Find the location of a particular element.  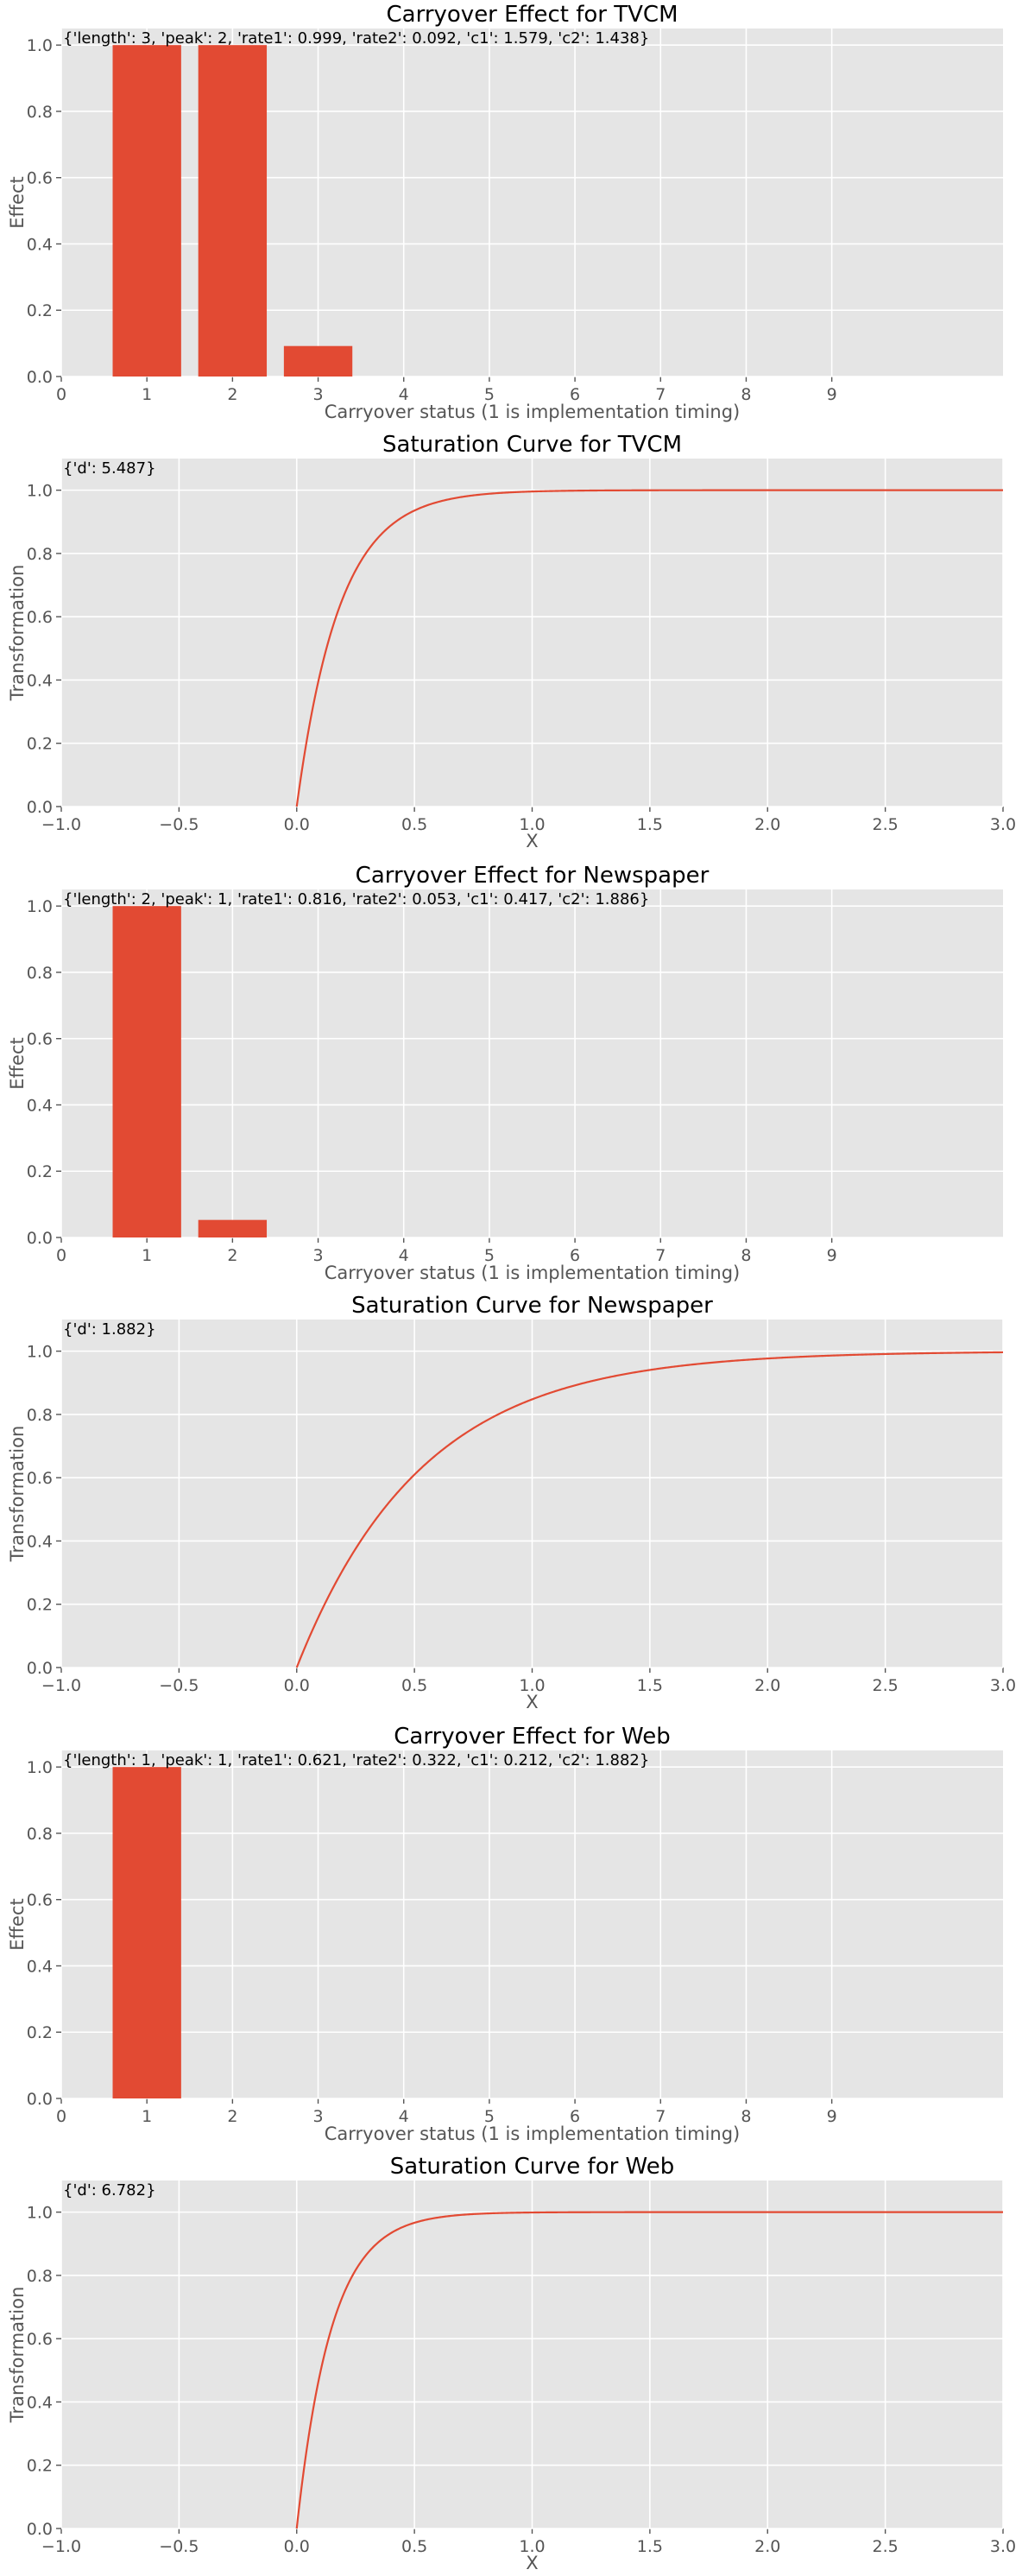

parameter-annotation: {'d': 1.882} is located at coordinates (109, 1329).